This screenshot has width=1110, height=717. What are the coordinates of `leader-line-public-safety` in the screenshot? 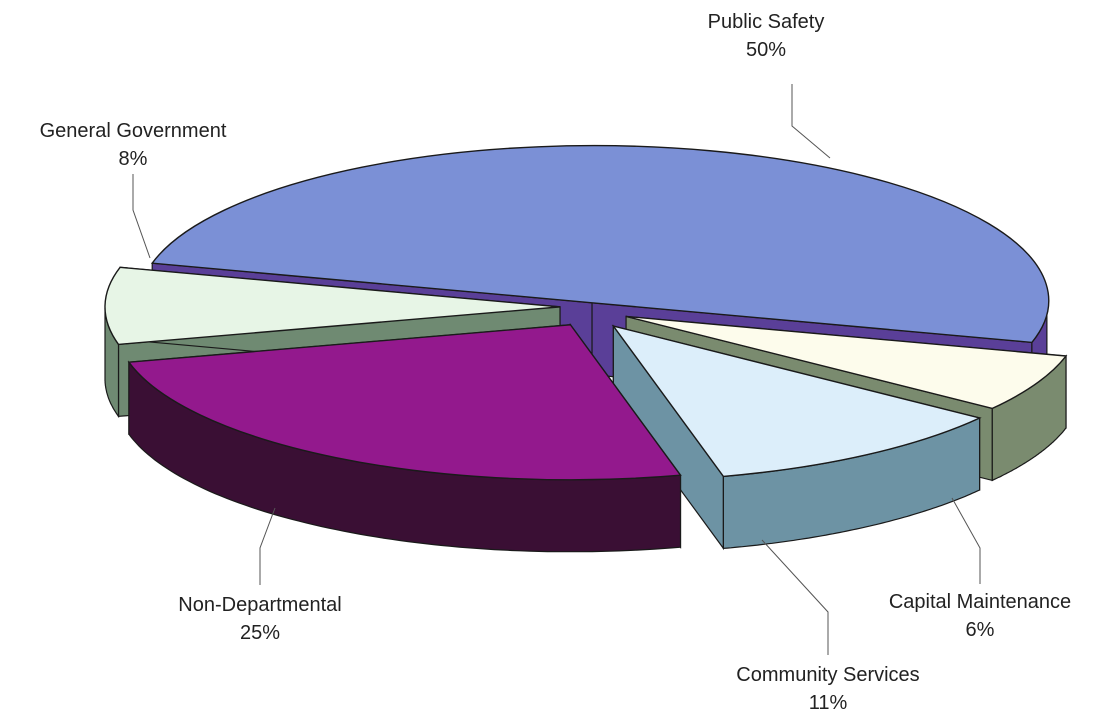 It's located at (811, 121).